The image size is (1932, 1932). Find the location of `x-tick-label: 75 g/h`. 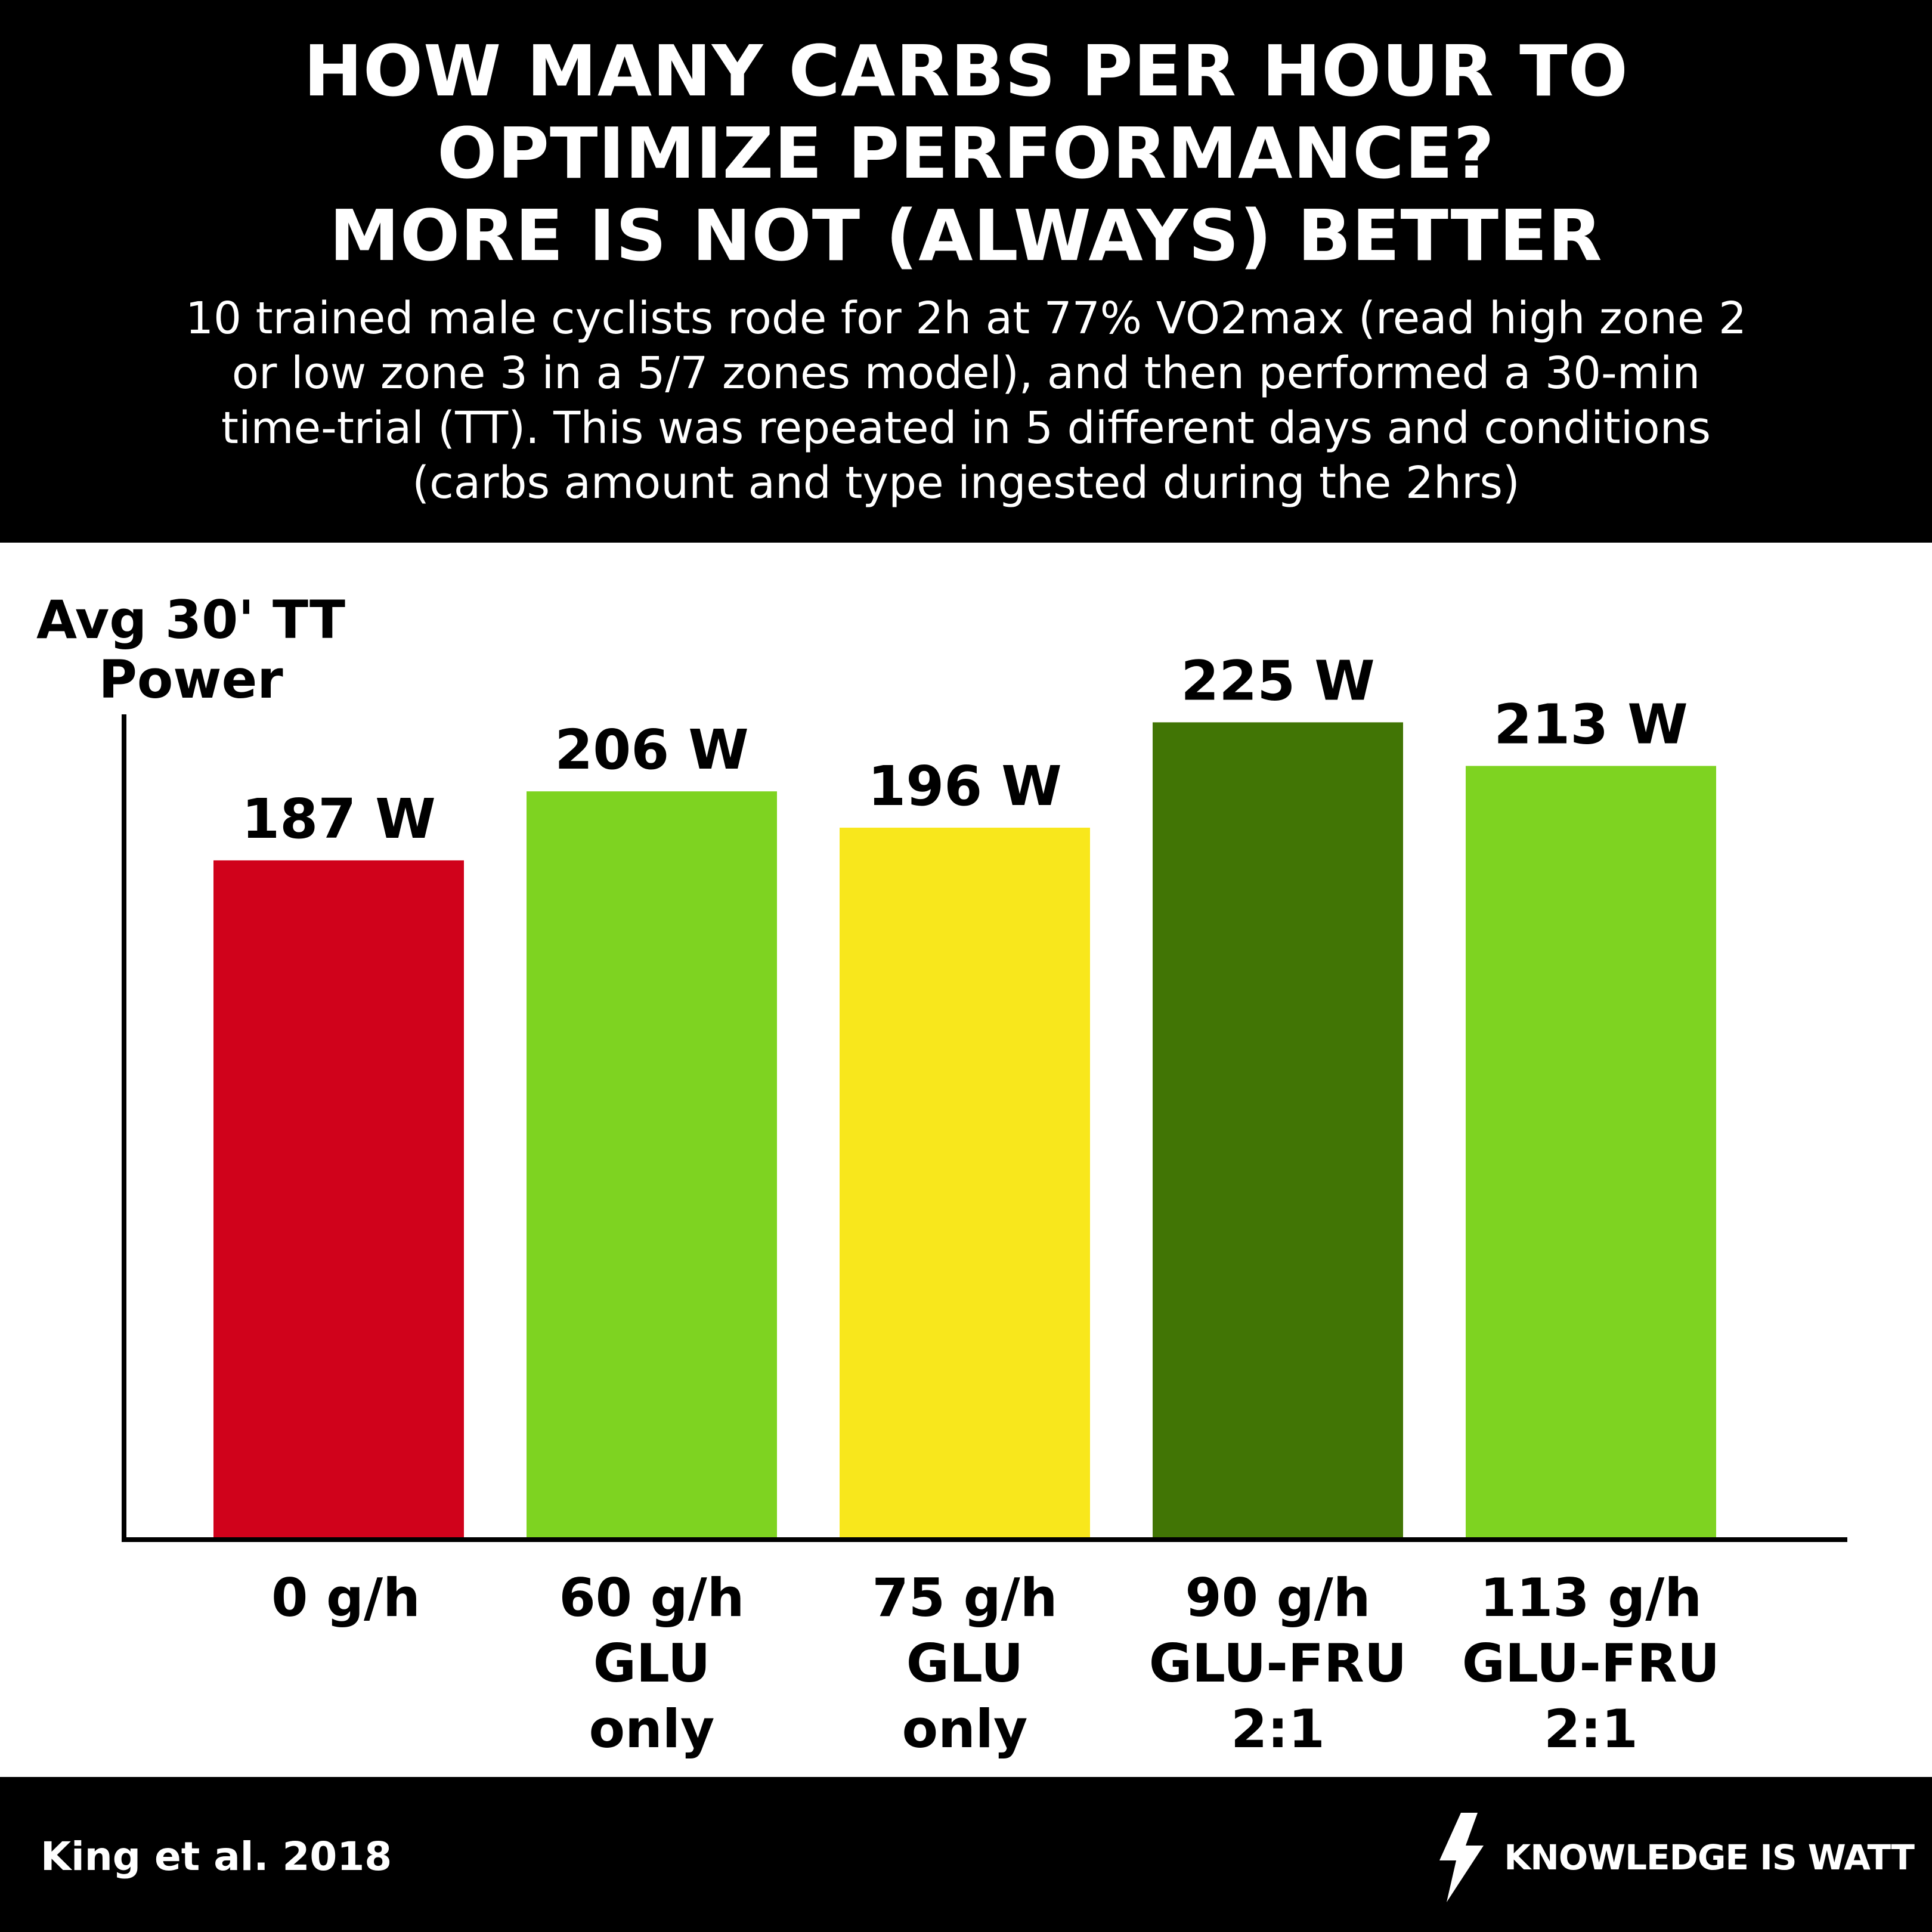

x-tick-label: 75 g/h is located at coordinates (965, 1598).